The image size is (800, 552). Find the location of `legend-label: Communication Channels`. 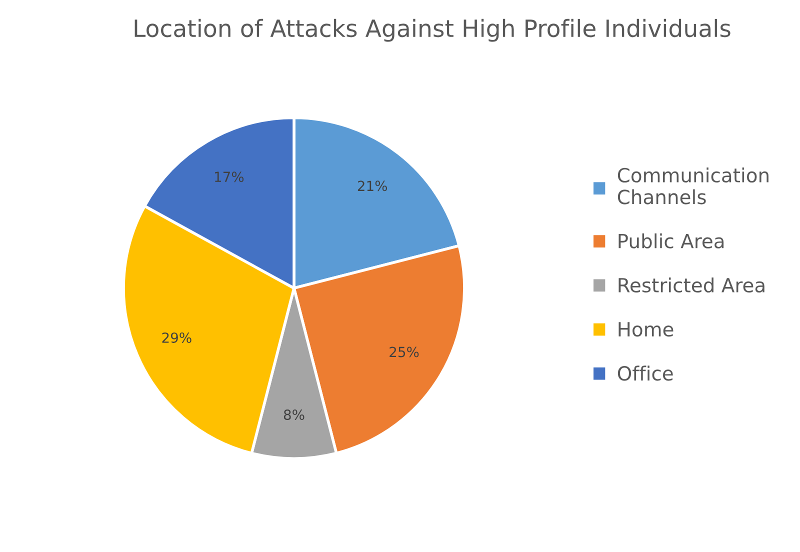

legend-label: Communication Channels is located at coordinates (693, 186).